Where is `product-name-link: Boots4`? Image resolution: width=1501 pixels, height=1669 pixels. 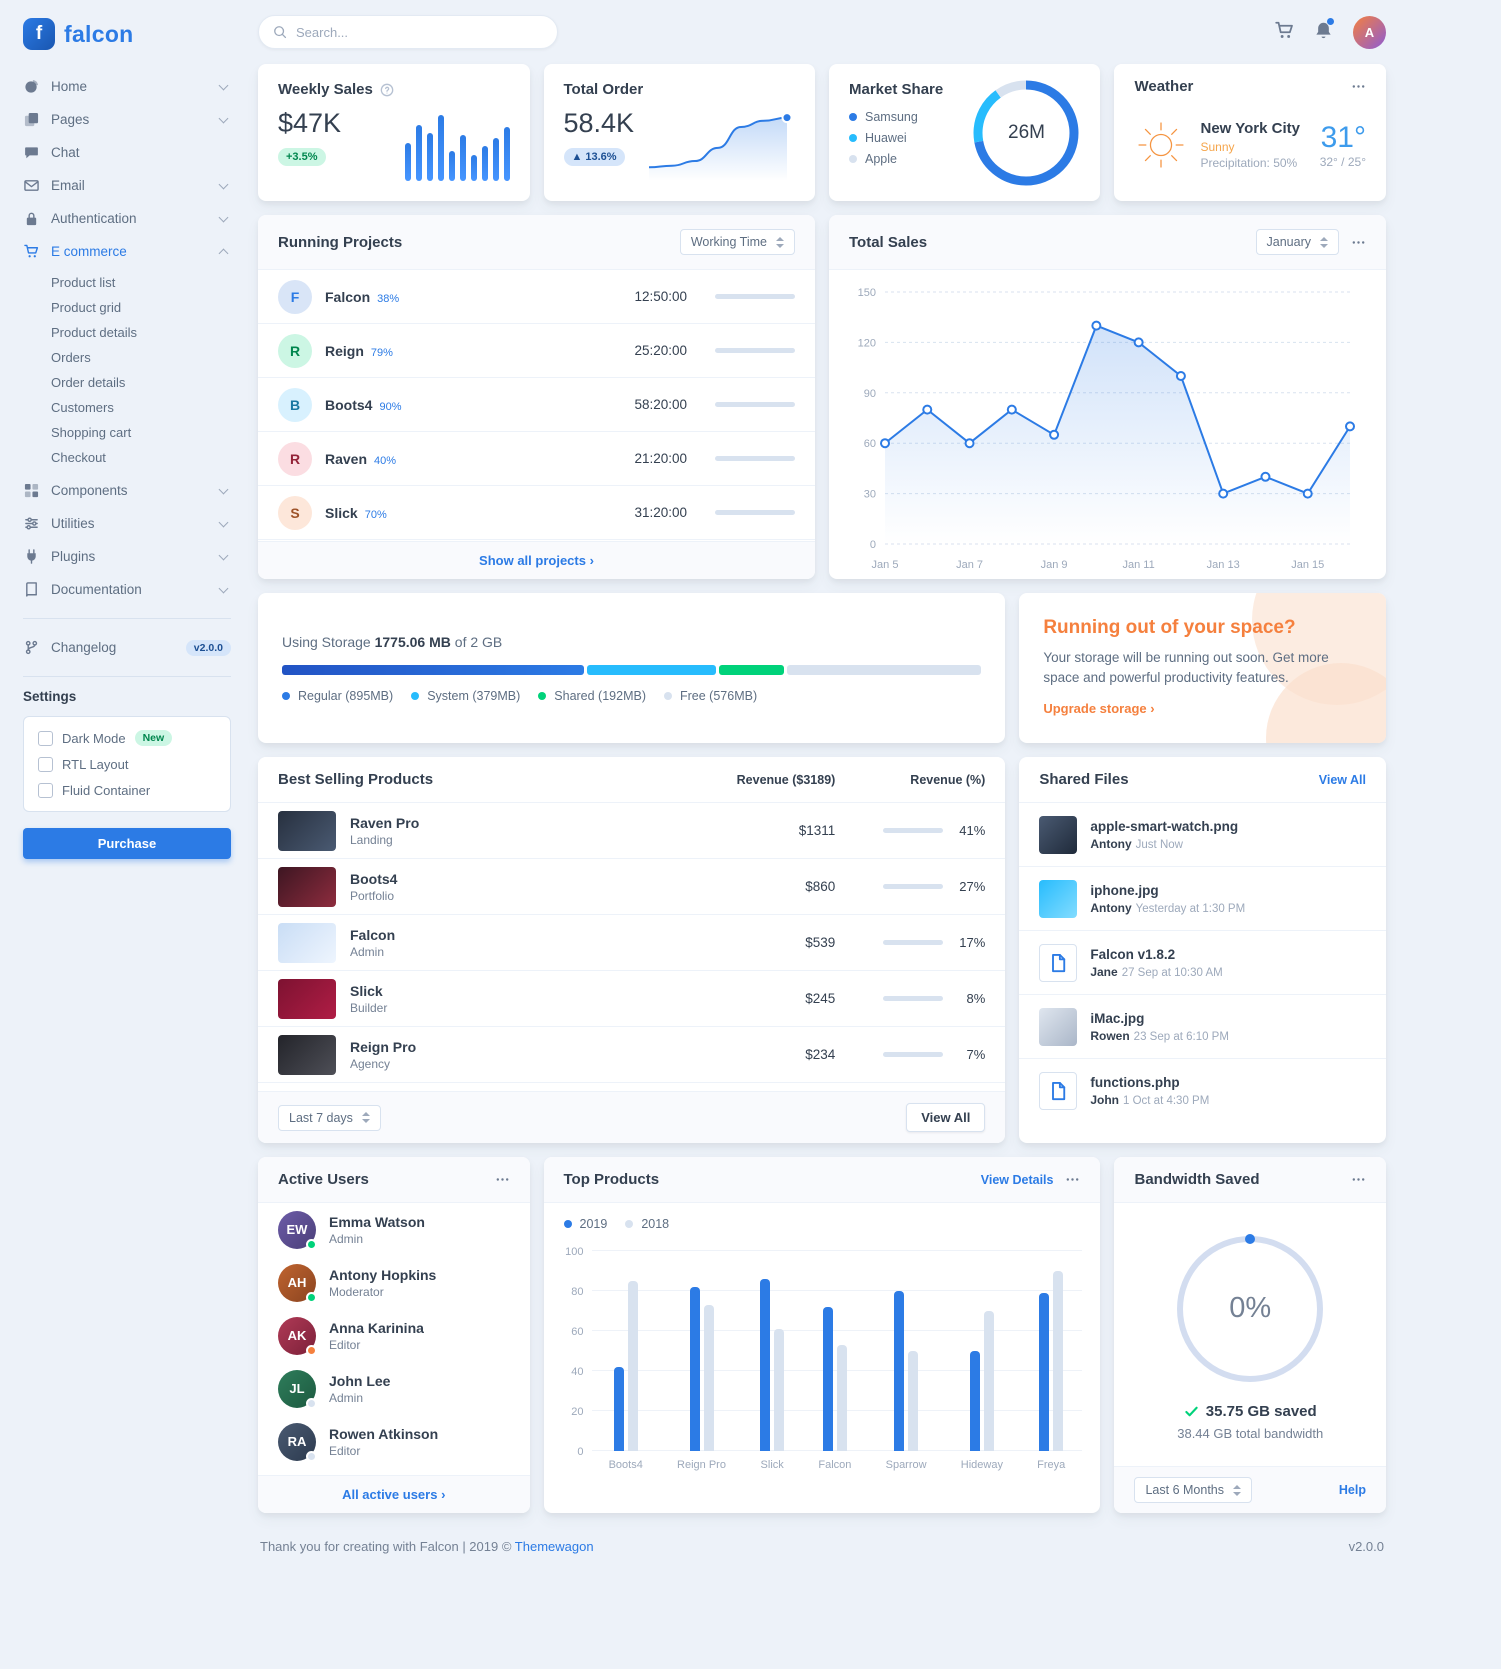
product-name-link: Boots4 is located at coordinates (374, 878).